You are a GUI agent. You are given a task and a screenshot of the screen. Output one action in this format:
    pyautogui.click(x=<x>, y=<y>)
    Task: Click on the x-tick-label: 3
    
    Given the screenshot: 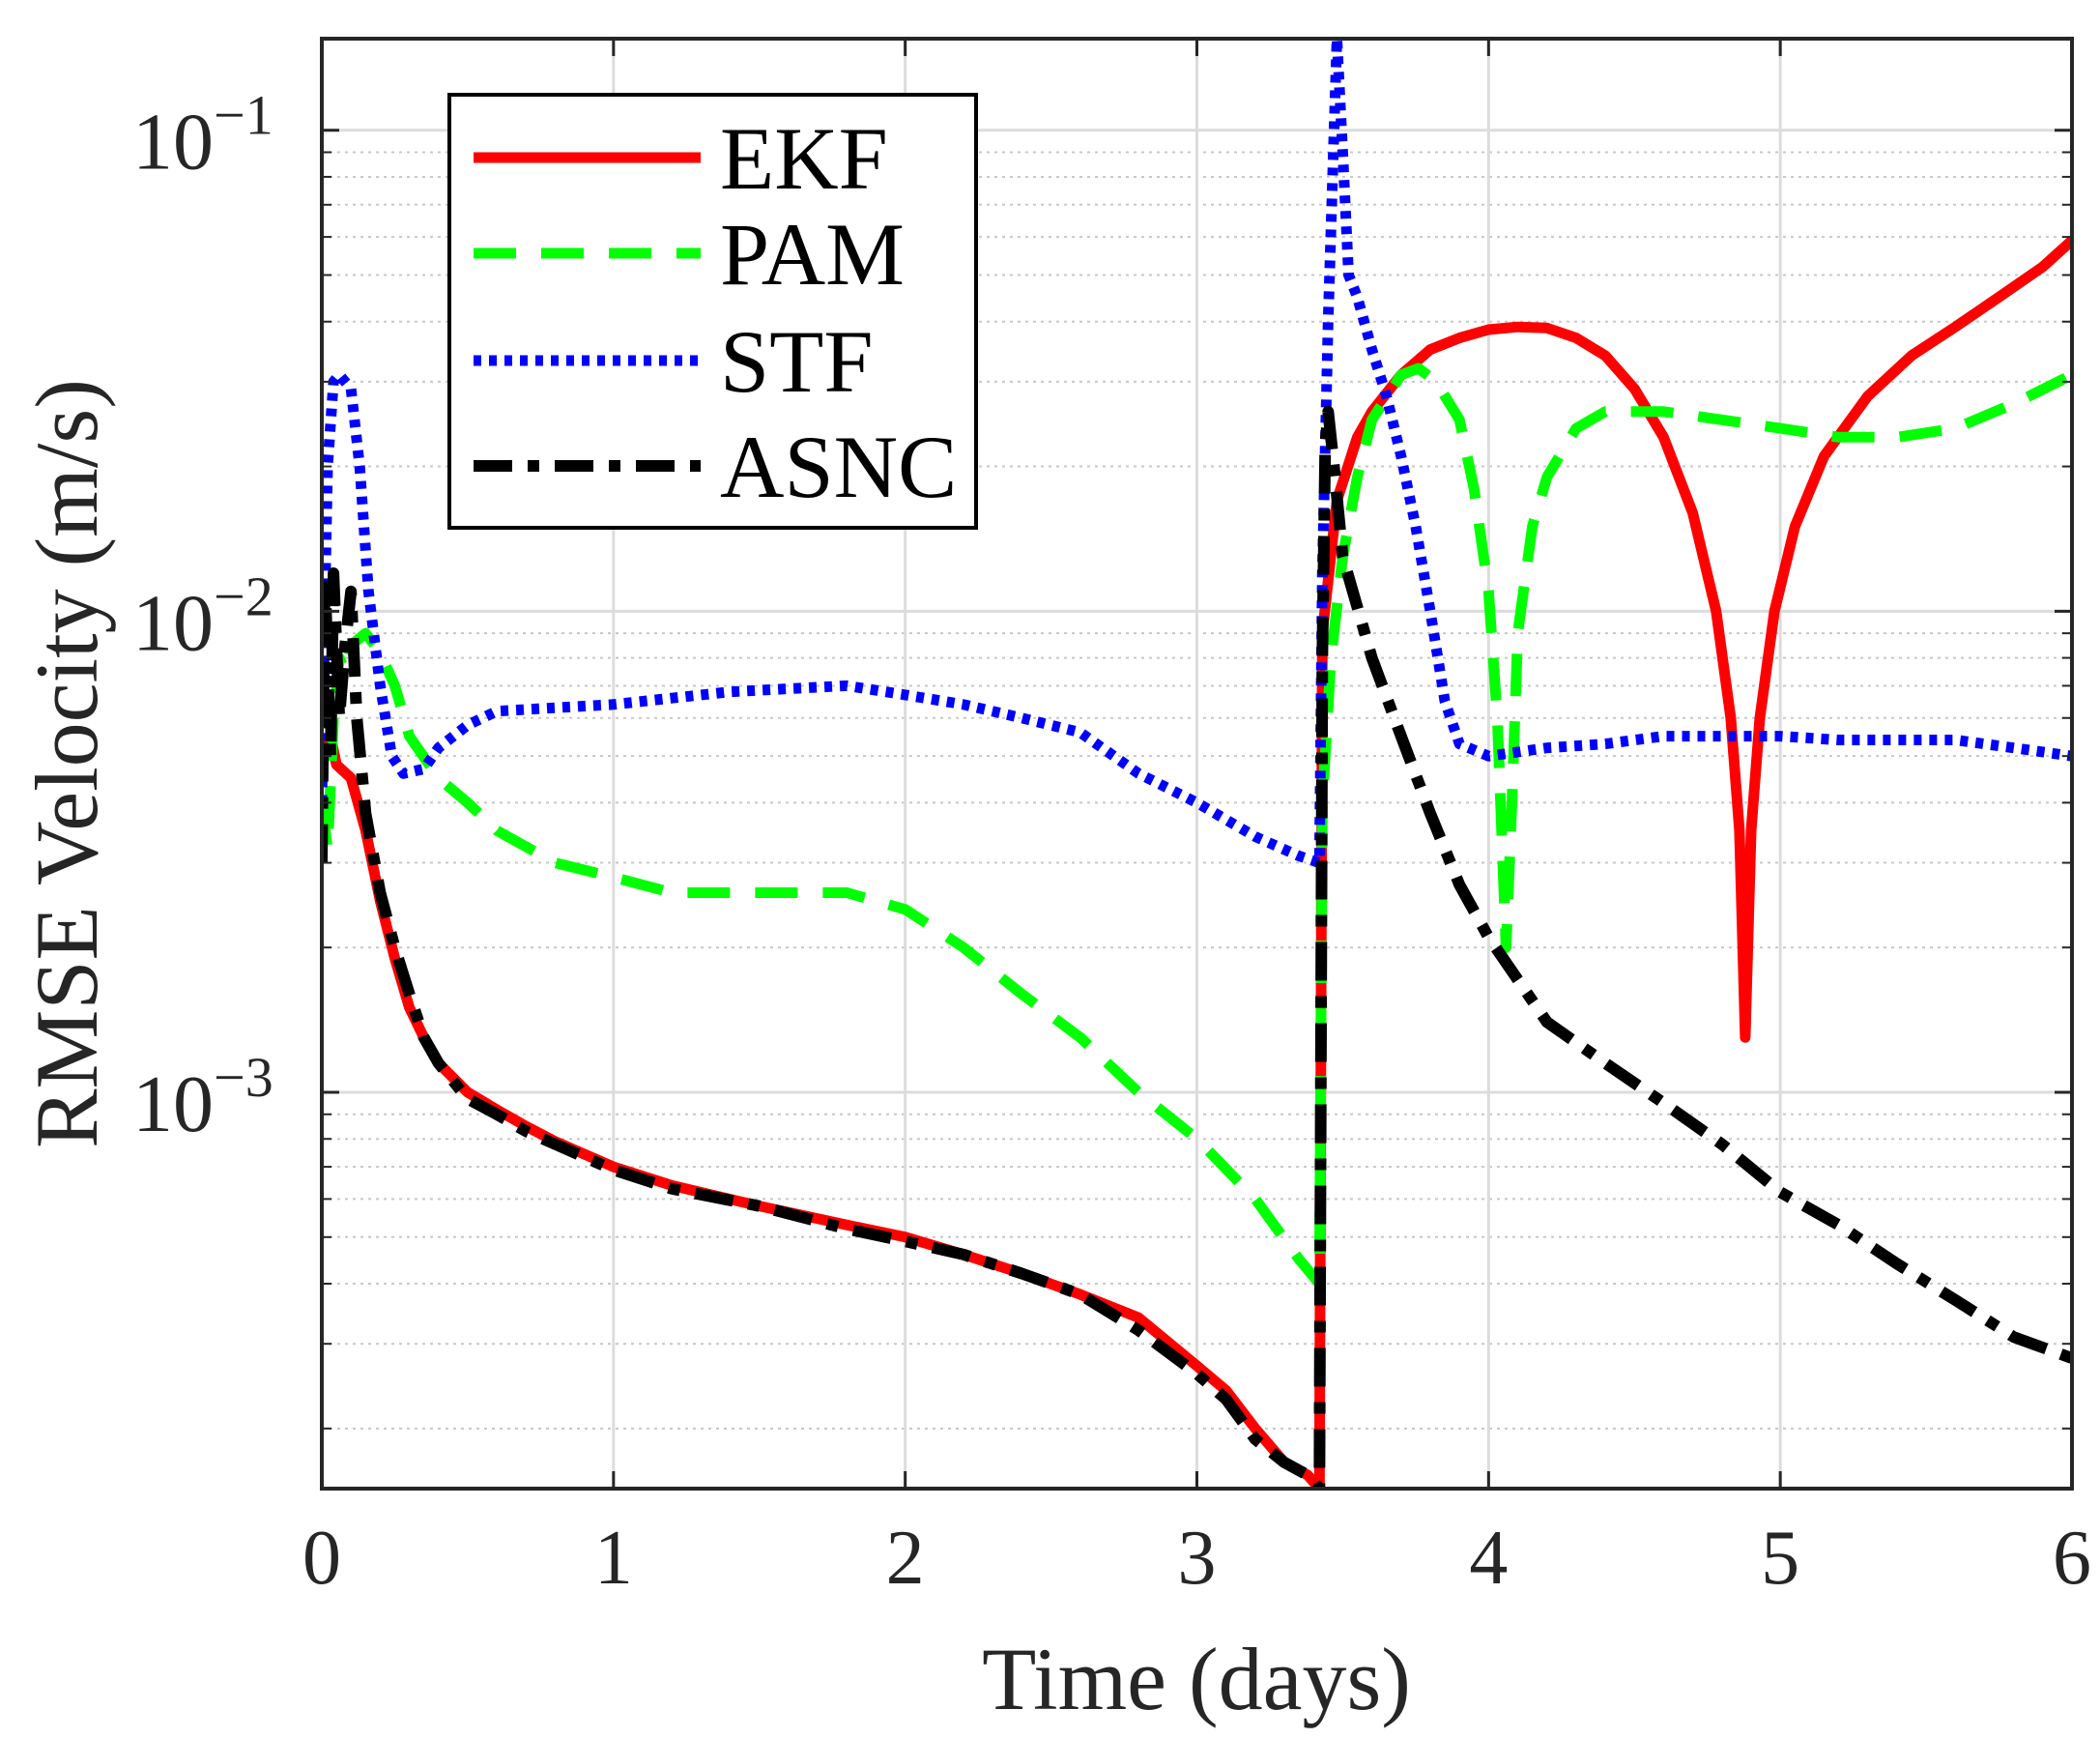 What is the action you would take?
    pyautogui.click(x=1197, y=1558)
    